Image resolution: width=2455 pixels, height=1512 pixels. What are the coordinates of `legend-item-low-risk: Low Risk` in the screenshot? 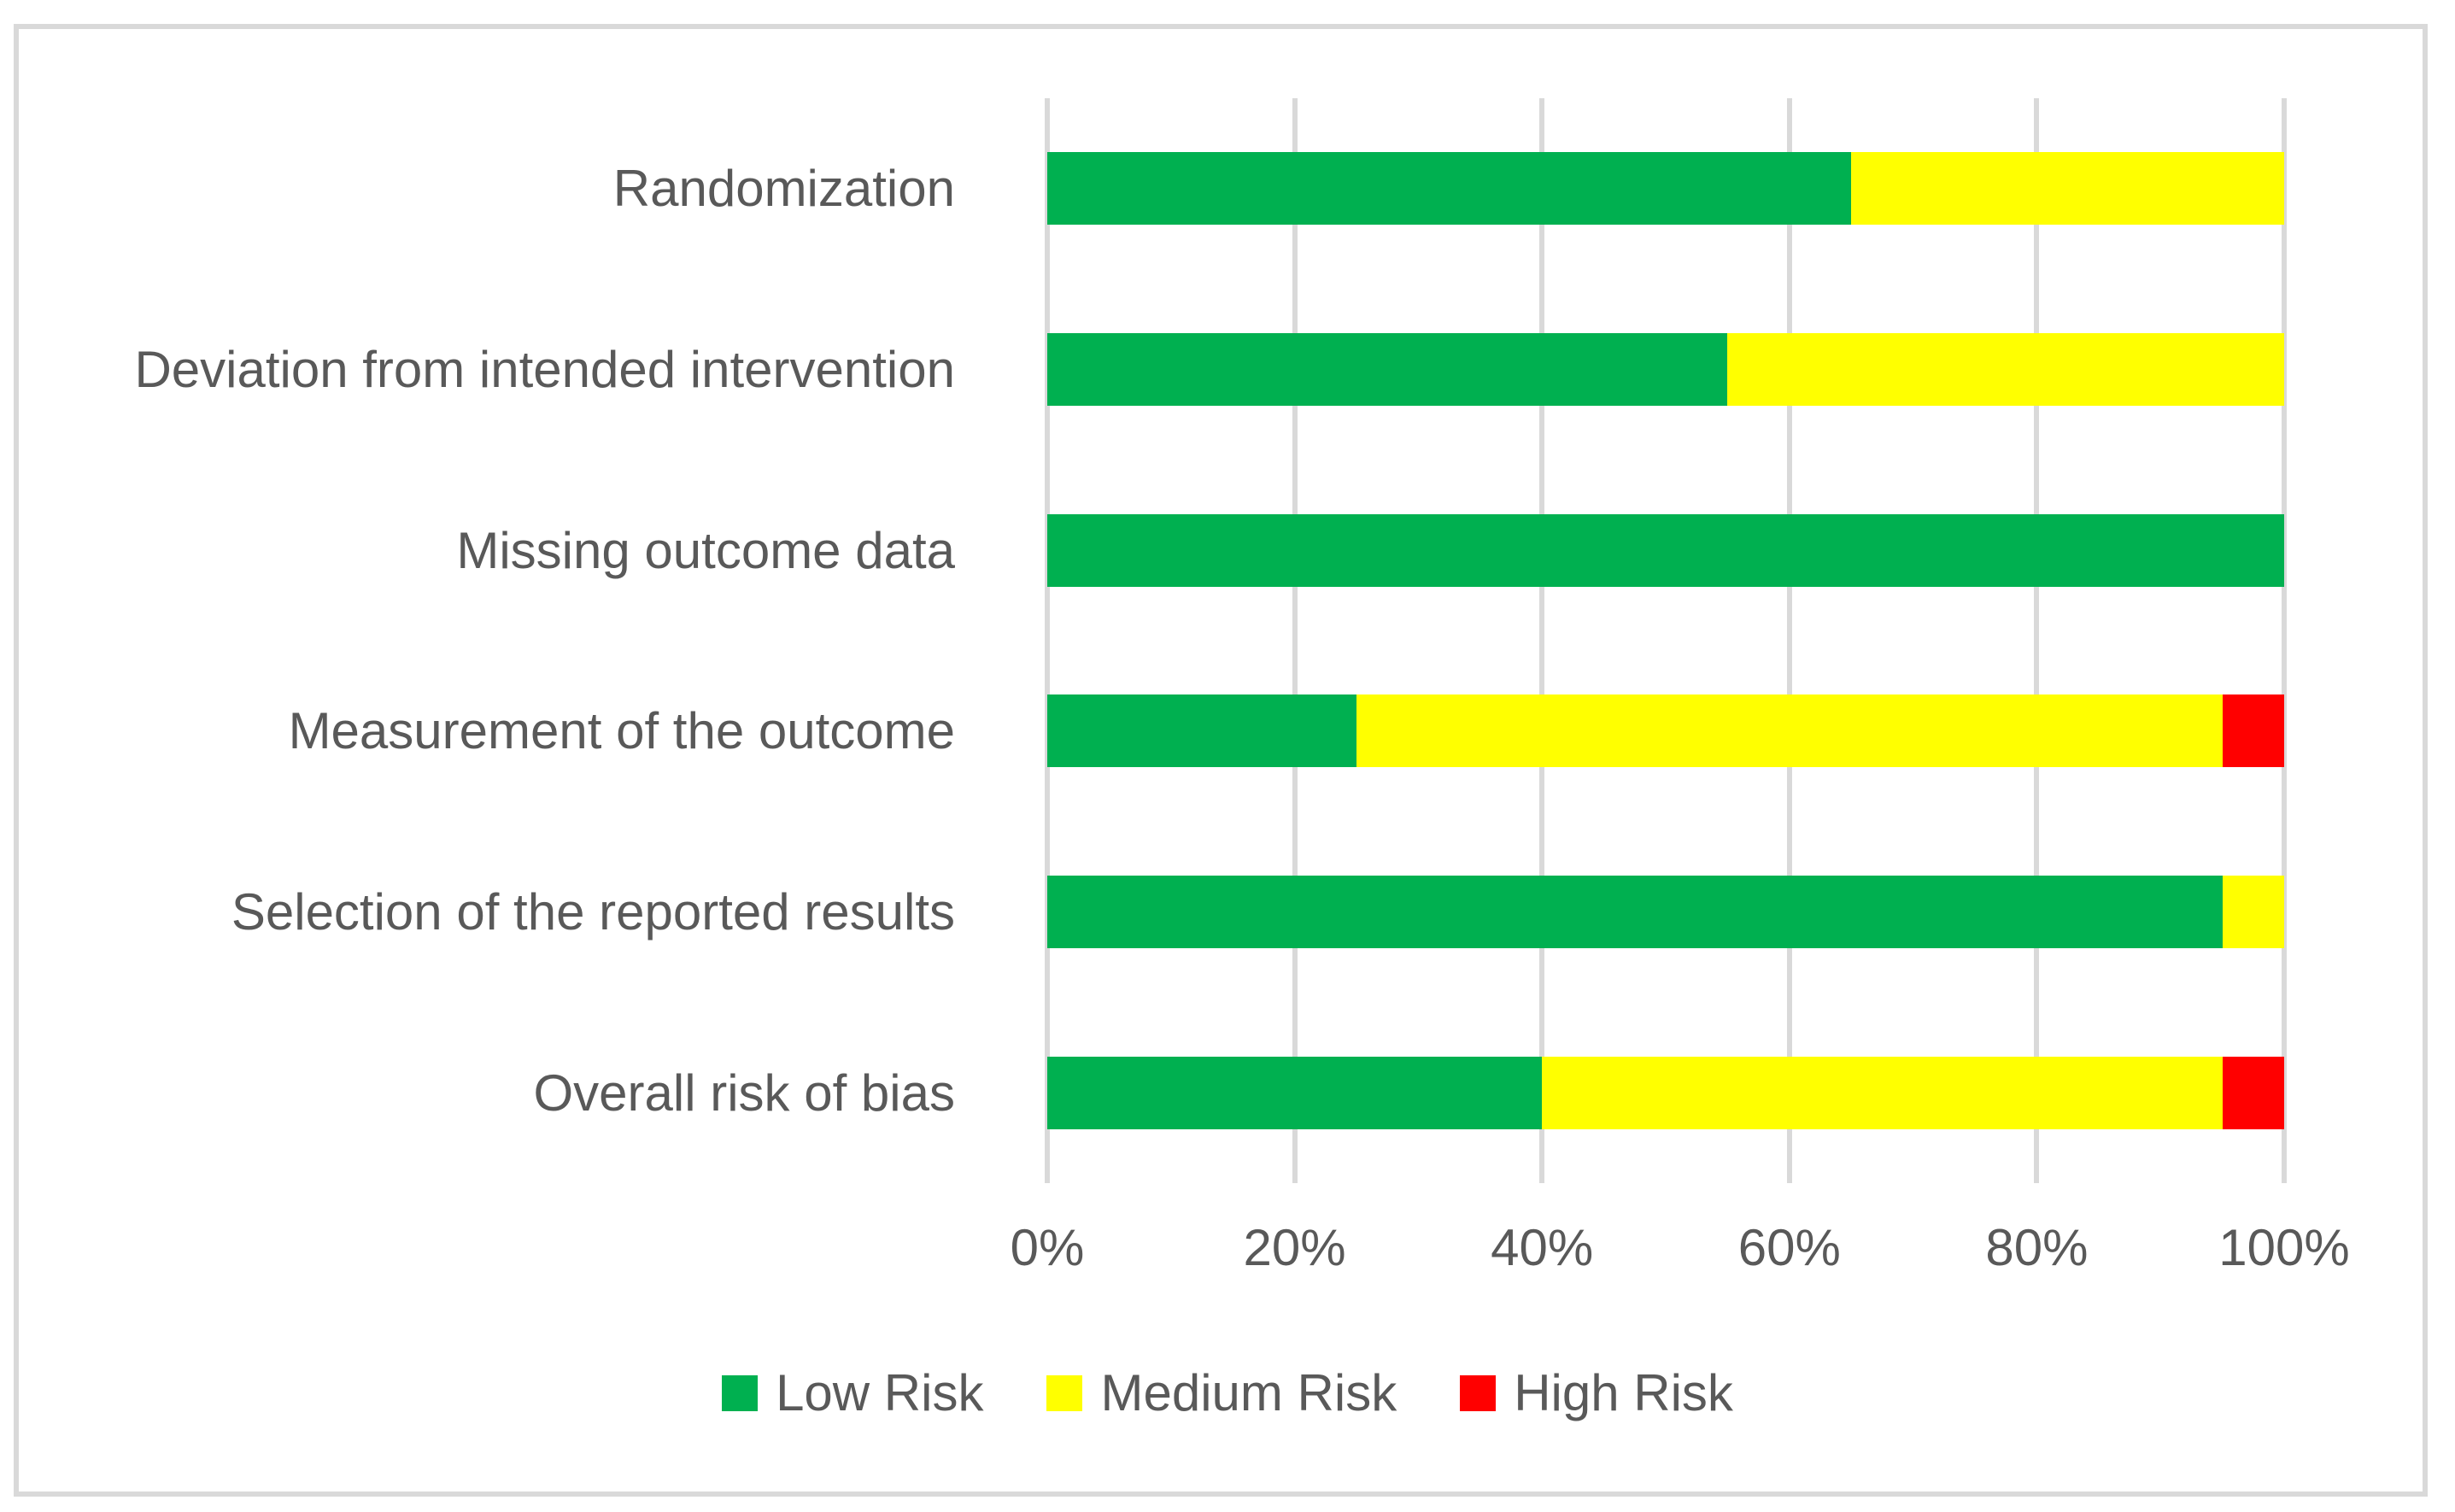 It's located at (852, 1392).